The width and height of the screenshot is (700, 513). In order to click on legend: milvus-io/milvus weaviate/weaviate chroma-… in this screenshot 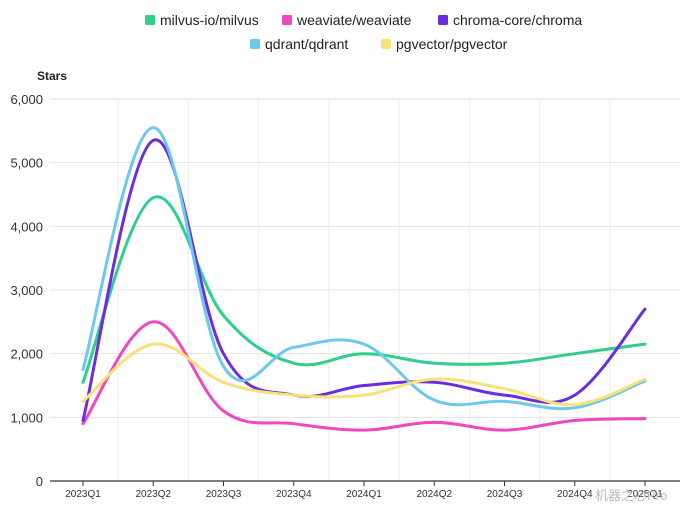, I will do `click(363, 32)`.